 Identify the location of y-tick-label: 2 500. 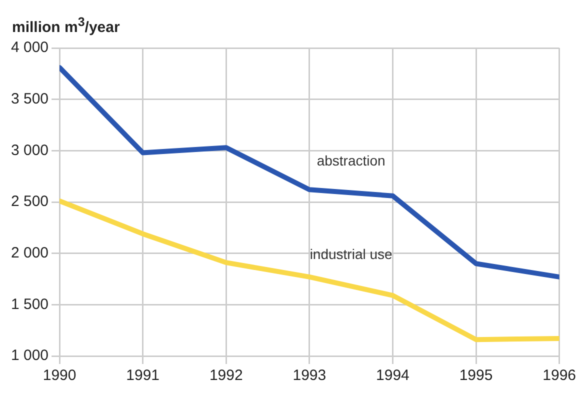
(29, 201).